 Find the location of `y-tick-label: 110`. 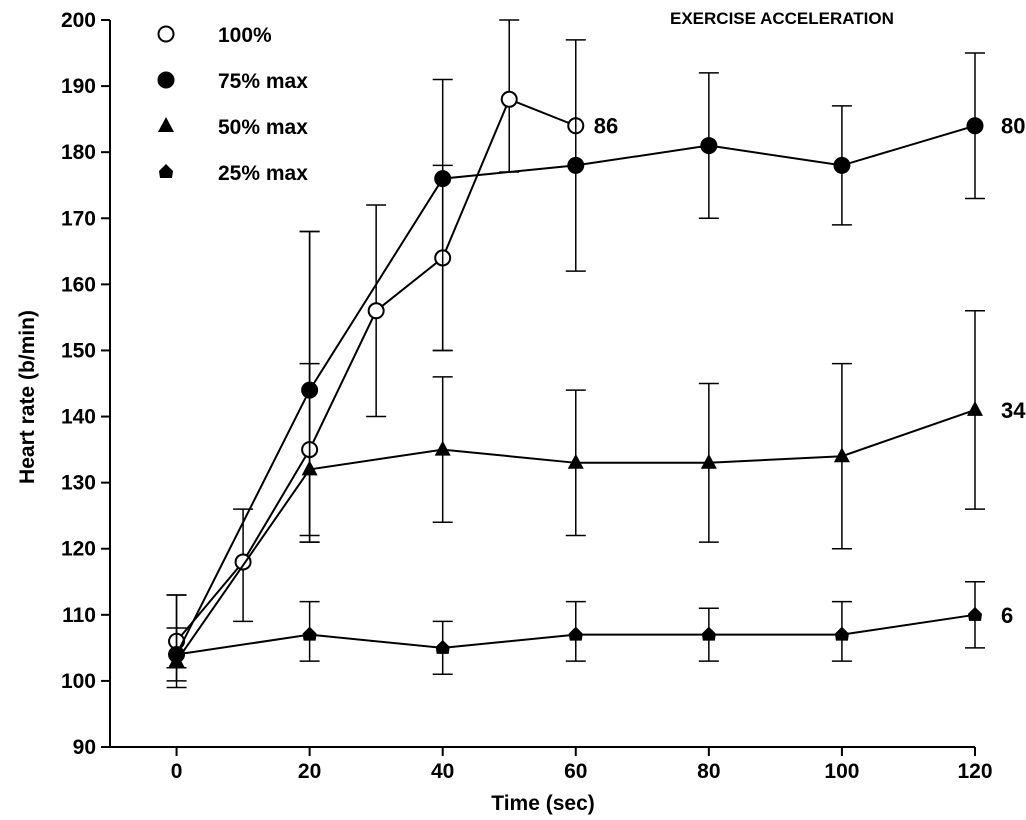

y-tick-label: 110 is located at coordinates (79, 615).